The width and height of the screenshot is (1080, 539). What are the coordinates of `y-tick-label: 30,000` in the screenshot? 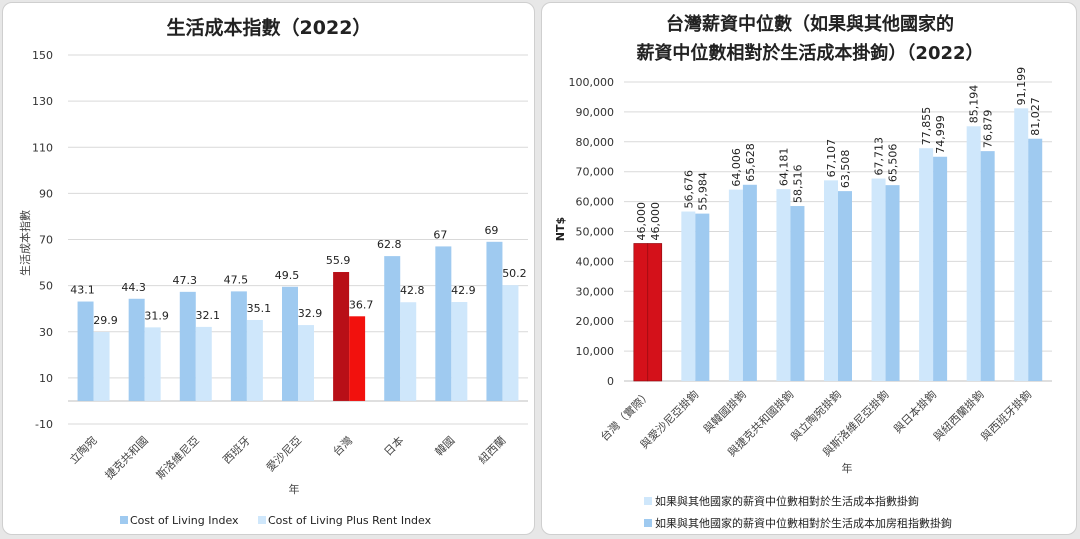 It's located at (595, 291).